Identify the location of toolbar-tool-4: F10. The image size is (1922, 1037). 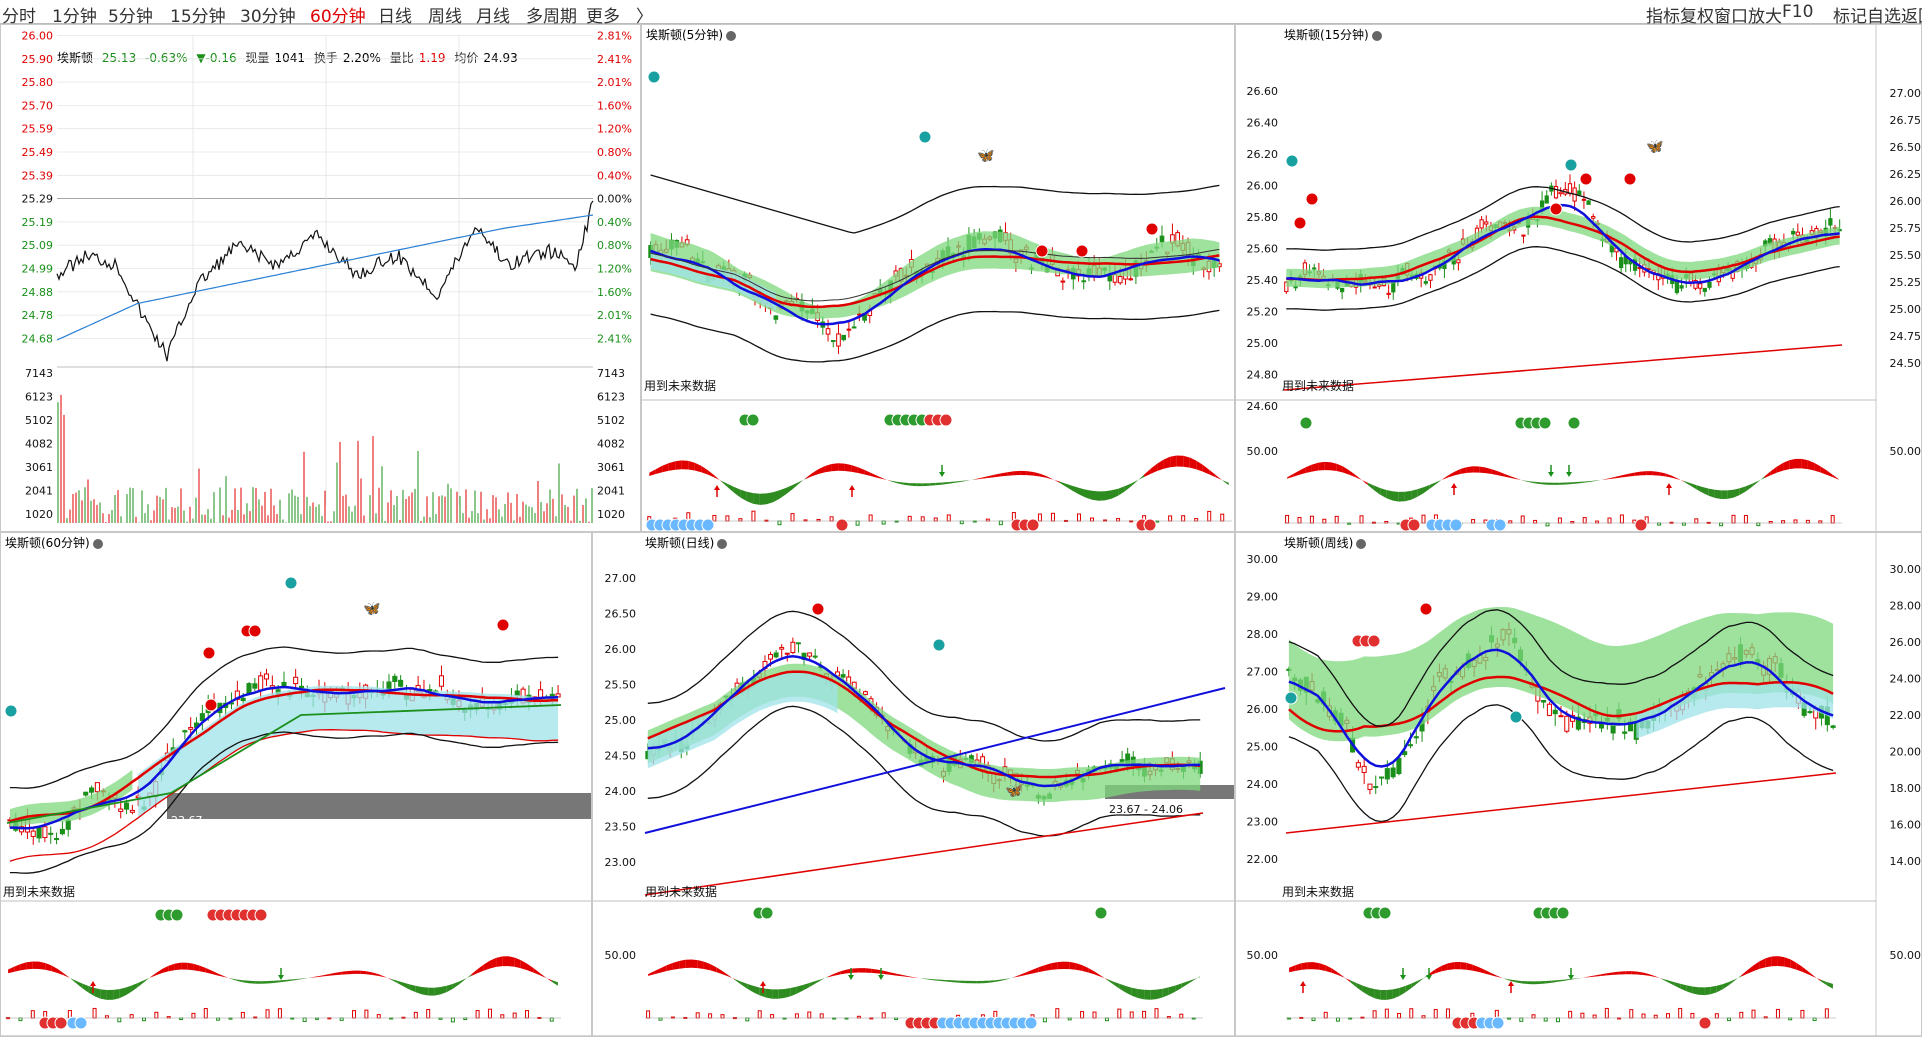
(1798, 12).